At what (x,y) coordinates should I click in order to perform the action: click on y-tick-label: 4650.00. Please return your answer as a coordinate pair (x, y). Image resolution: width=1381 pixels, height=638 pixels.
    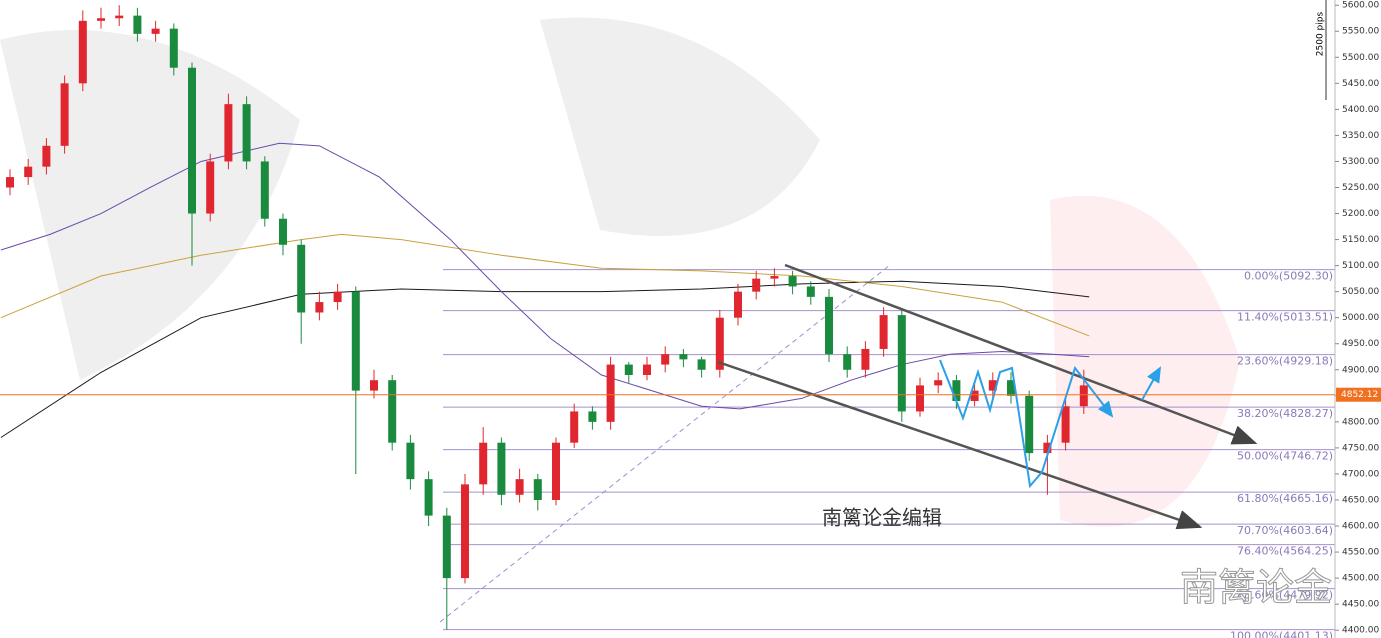
    Looking at the image, I should click on (1360, 500).